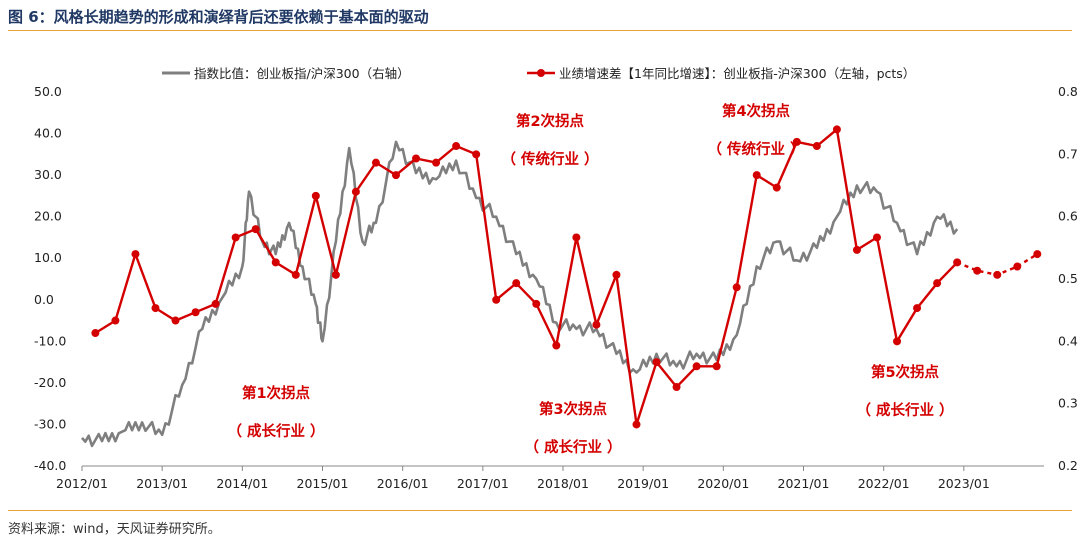 The width and height of the screenshot is (1080, 545). What do you see at coordinates (48, 174) in the screenshot?
I see `y-left-tick-label: 30.0` at bounding box center [48, 174].